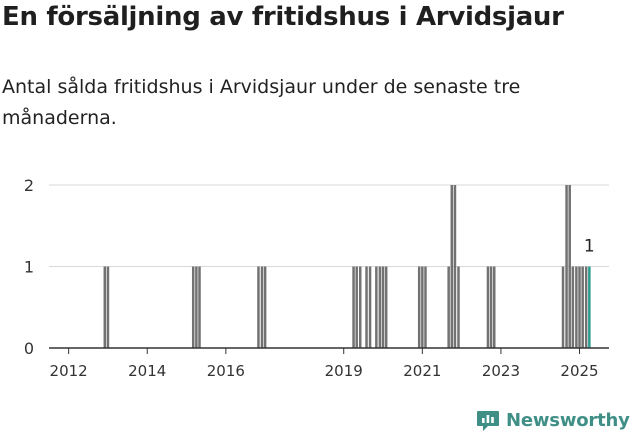  Describe the element at coordinates (501, 371) in the screenshot. I see `x-tick-label: 2023` at that location.